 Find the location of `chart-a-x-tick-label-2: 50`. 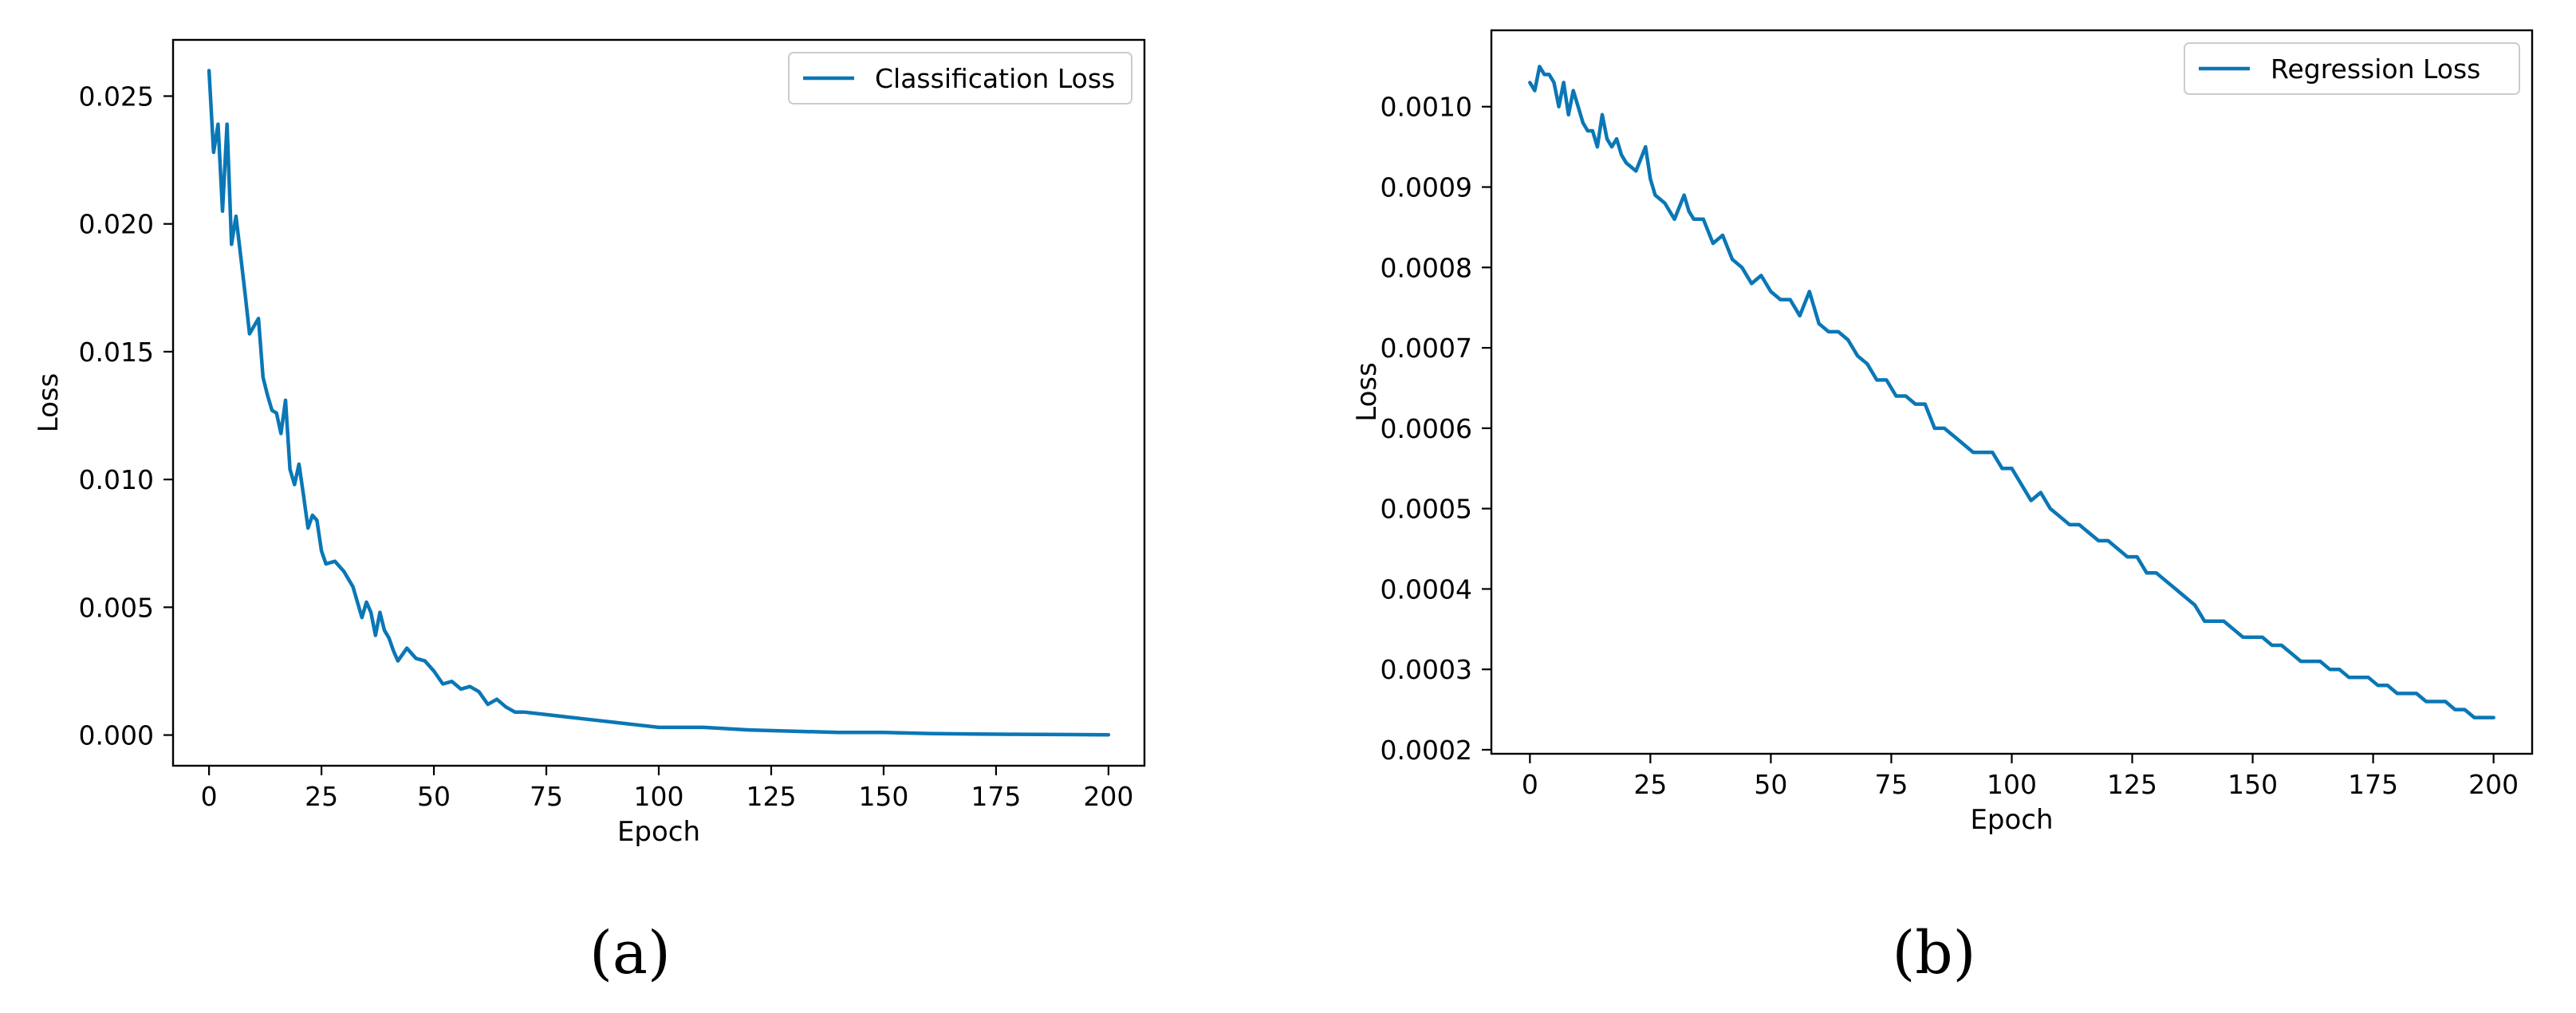

chart-a-x-tick-label-2: 50 is located at coordinates (434, 796).